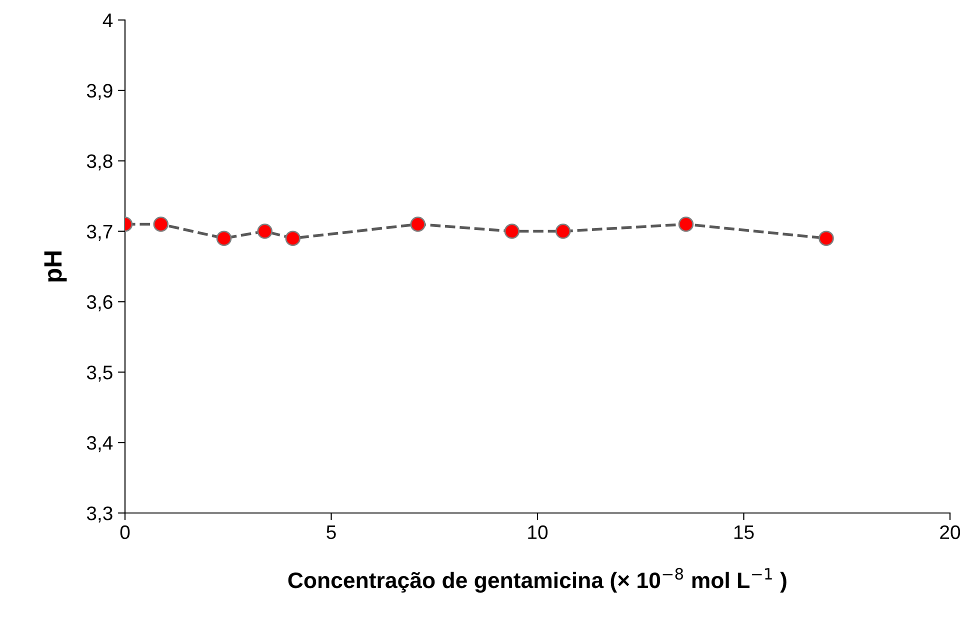 This screenshot has width=970, height=619. I want to click on x-tick-label: 10, so click(538, 532).